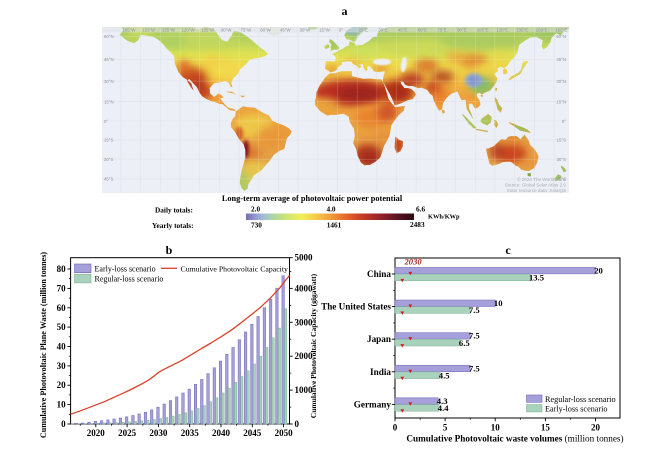 Image resolution: width=649 pixels, height=454 pixels. What do you see at coordinates (443, 408) in the screenshot?
I see `svg-text: 4.4` at bounding box center [443, 408].